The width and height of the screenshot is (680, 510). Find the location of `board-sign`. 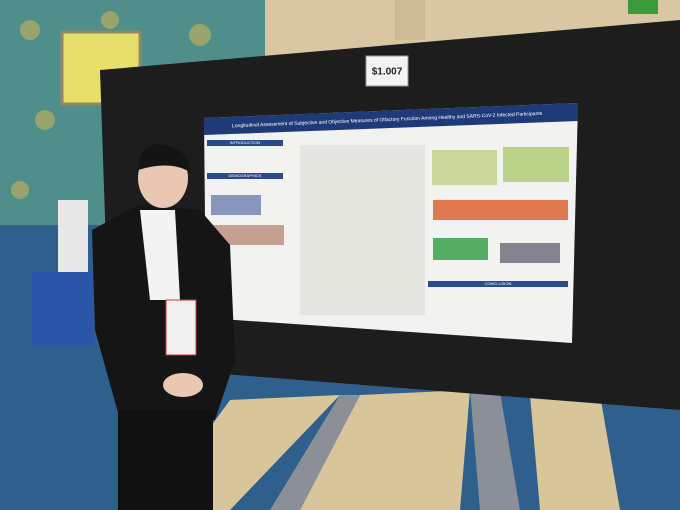

board-sign is located at coordinates (387, 71).